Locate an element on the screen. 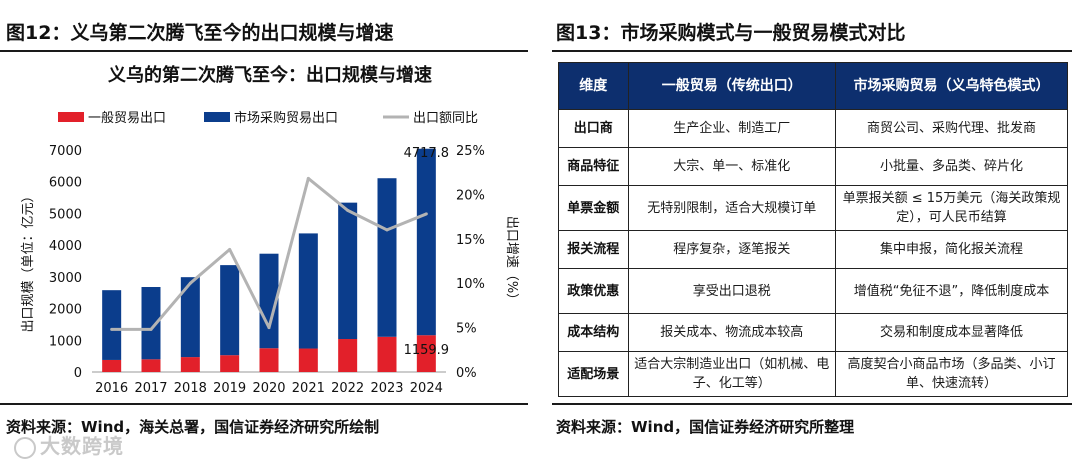  figure-12-title: 图12：义乌第二次腾飞至今的出口规模与增速 is located at coordinates (200, 33).